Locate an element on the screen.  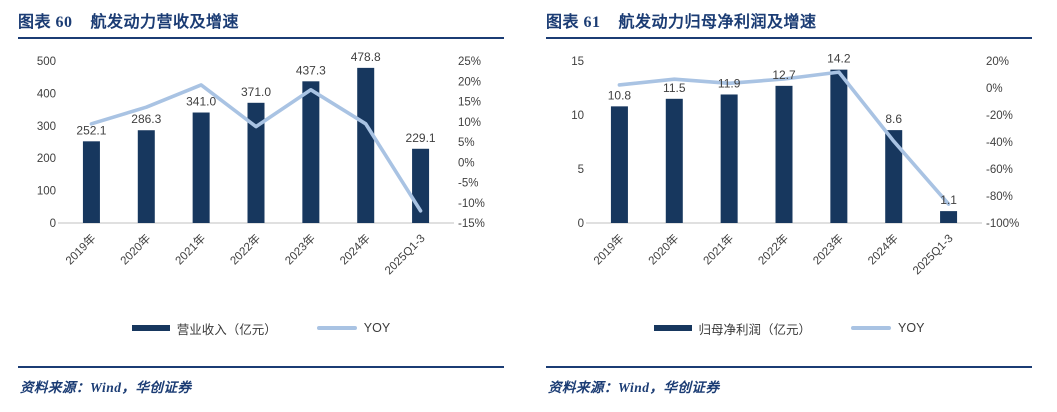
svg-text: 15 is located at coordinates (577, 62).